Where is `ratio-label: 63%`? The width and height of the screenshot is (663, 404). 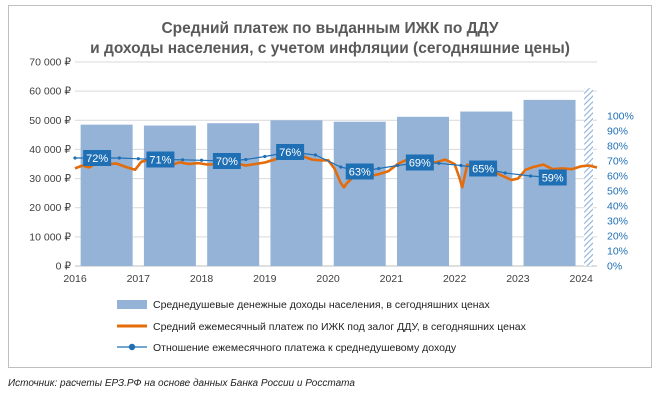 ratio-label: 63% is located at coordinates (359, 171).